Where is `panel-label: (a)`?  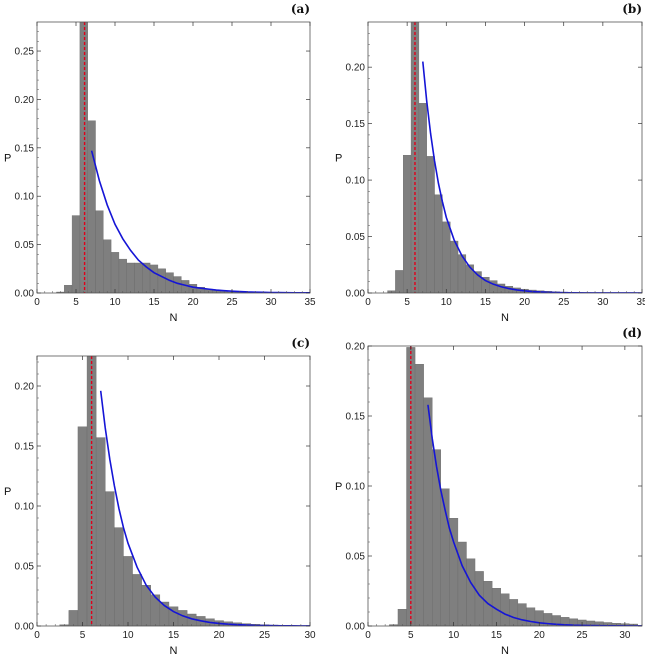
panel-label: (a) is located at coordinates (300, 9).